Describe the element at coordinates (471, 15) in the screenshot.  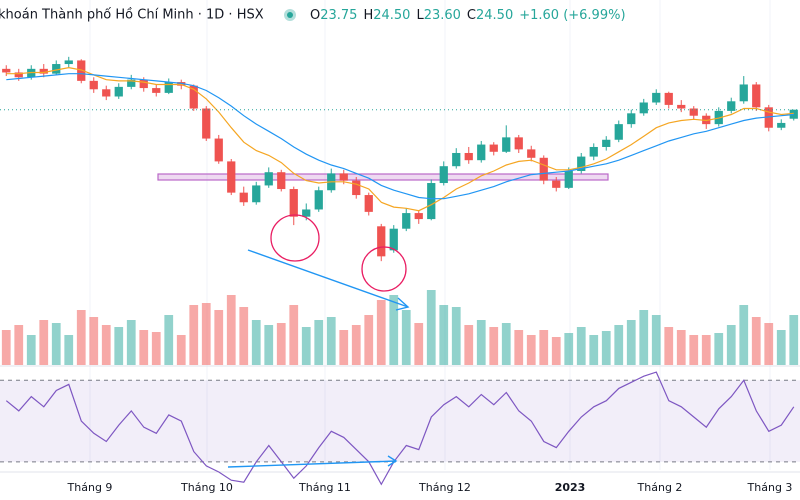
I see `ohlc-label: C` at that location.